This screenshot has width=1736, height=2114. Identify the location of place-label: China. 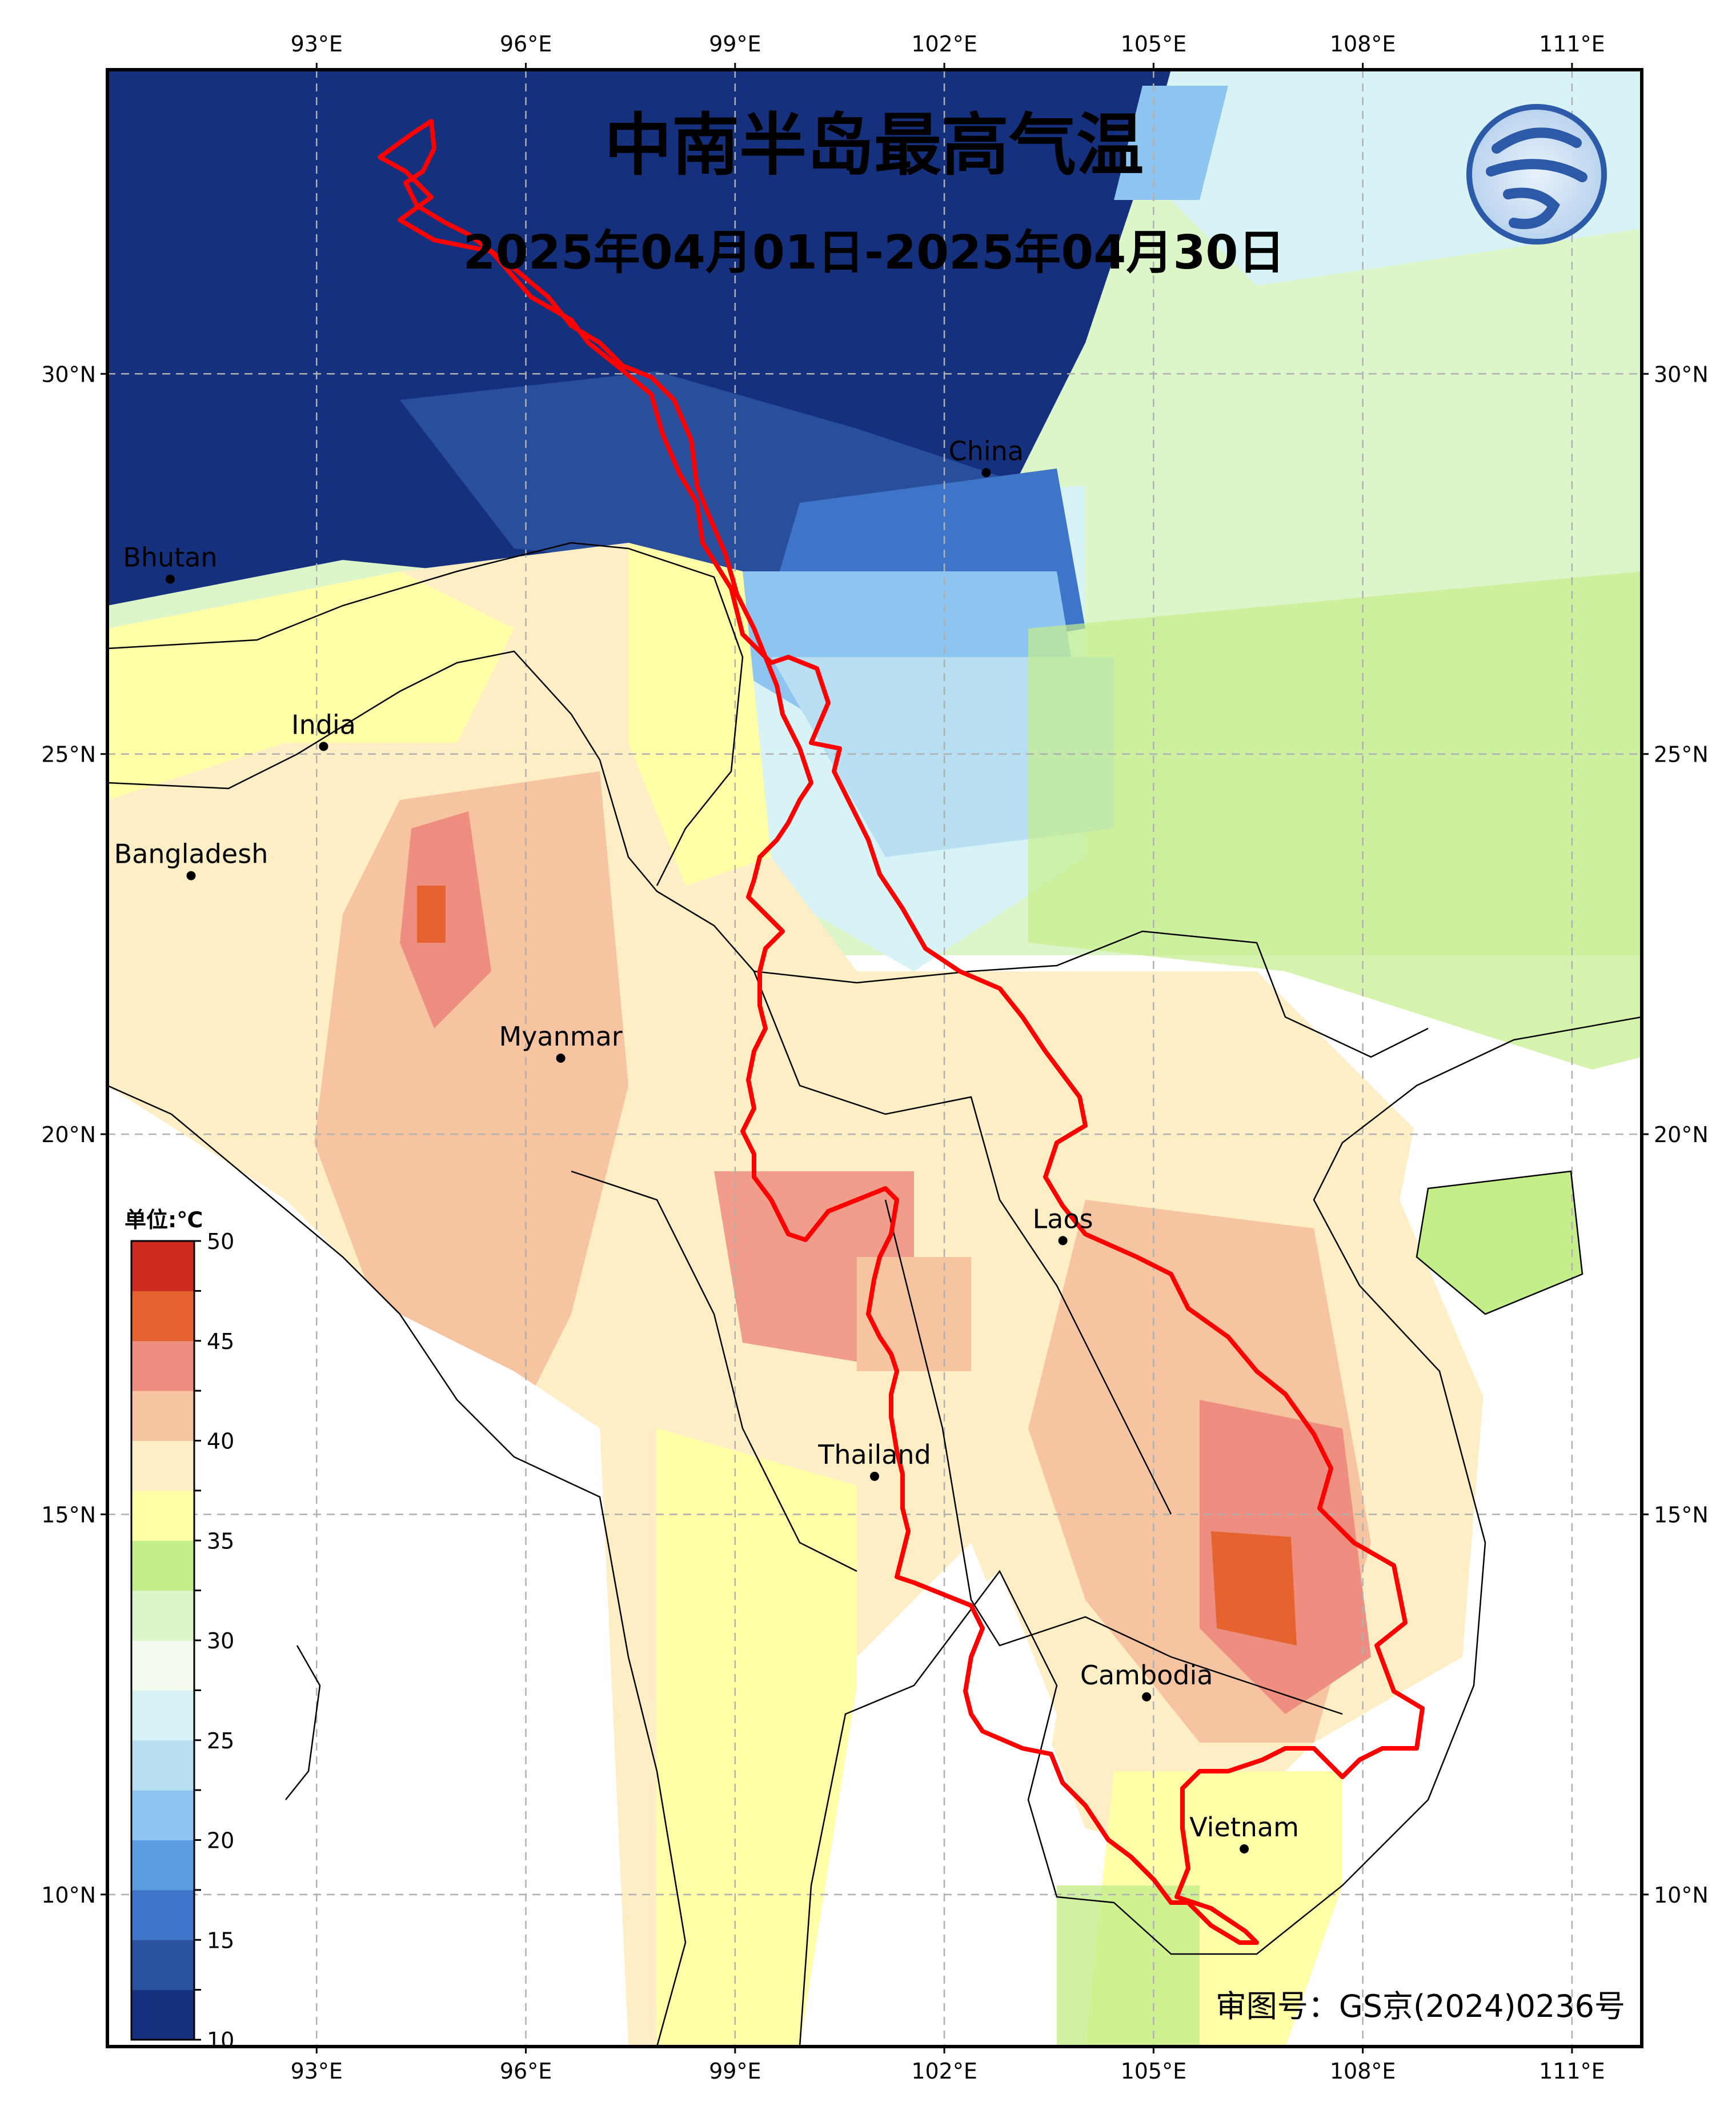
(986, 451).